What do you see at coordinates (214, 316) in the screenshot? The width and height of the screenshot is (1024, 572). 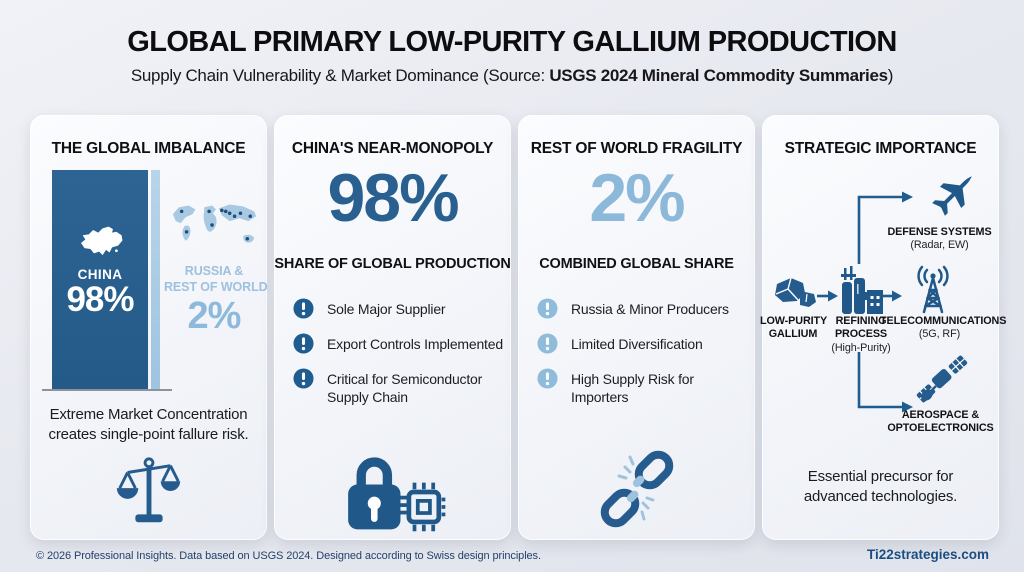 I see `rest-of-world-share-value: 2%` at bounding box center [214, 316].